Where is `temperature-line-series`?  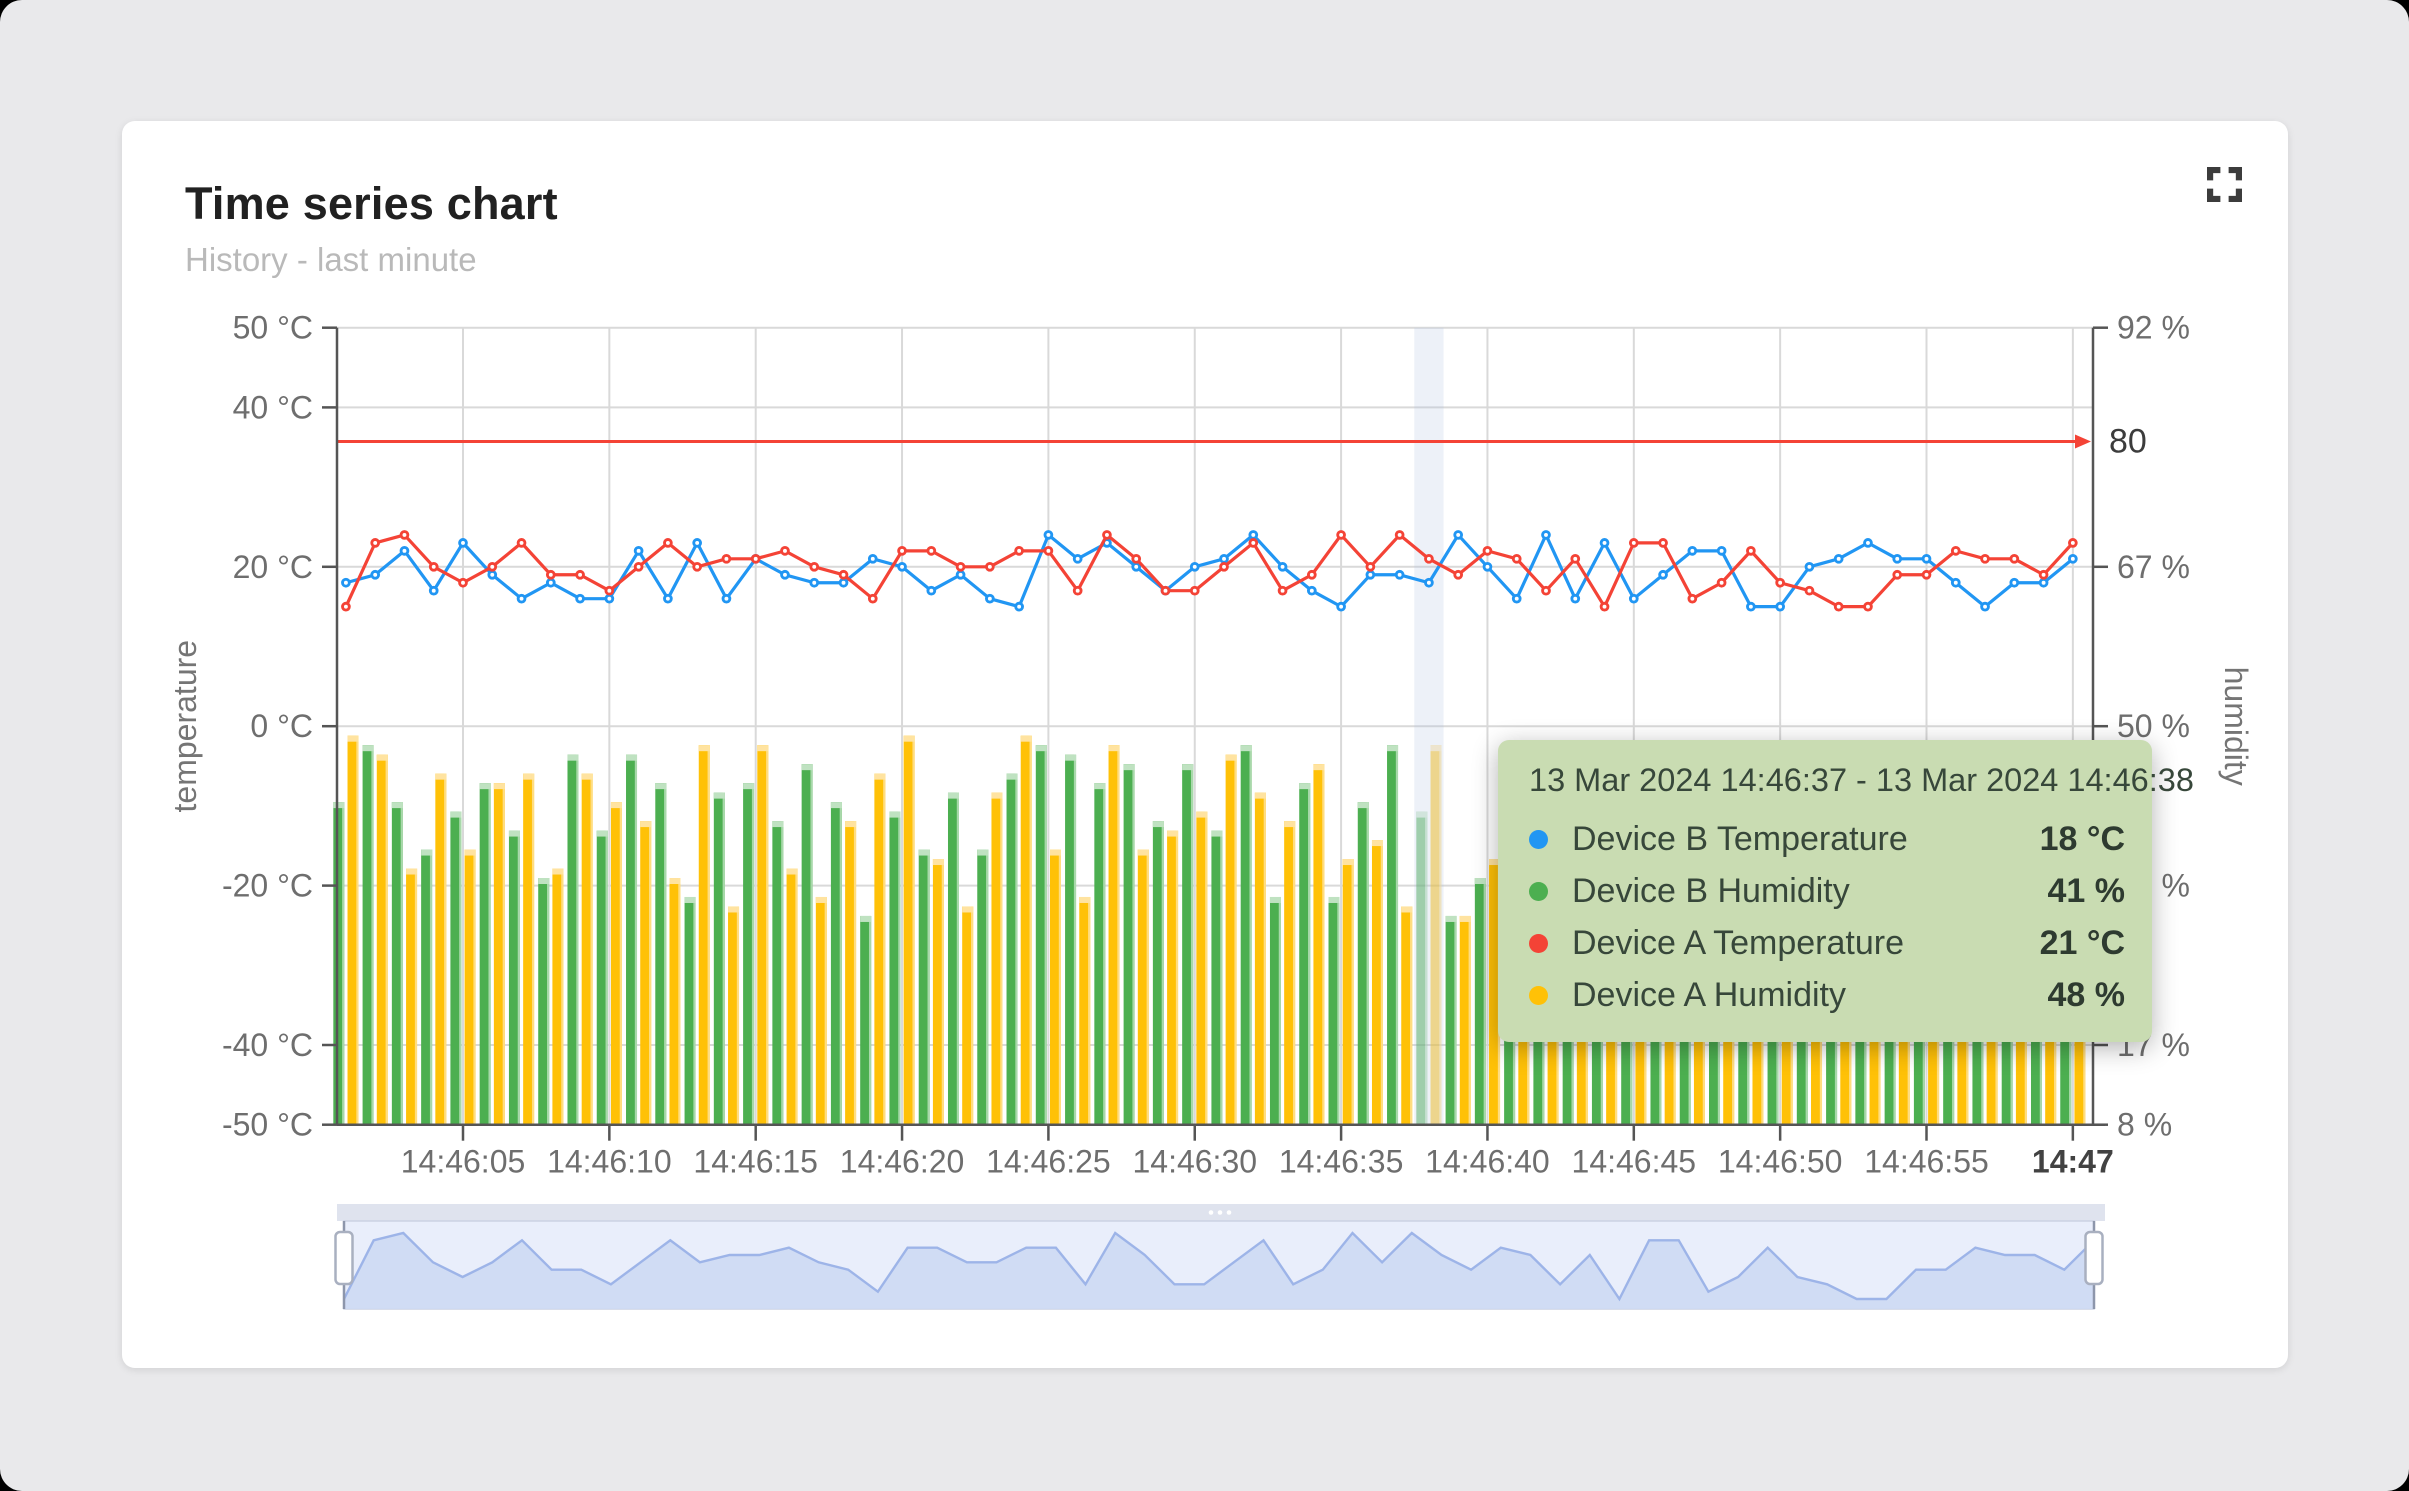 temperature-line-series is located at coordinates (1209, 571).